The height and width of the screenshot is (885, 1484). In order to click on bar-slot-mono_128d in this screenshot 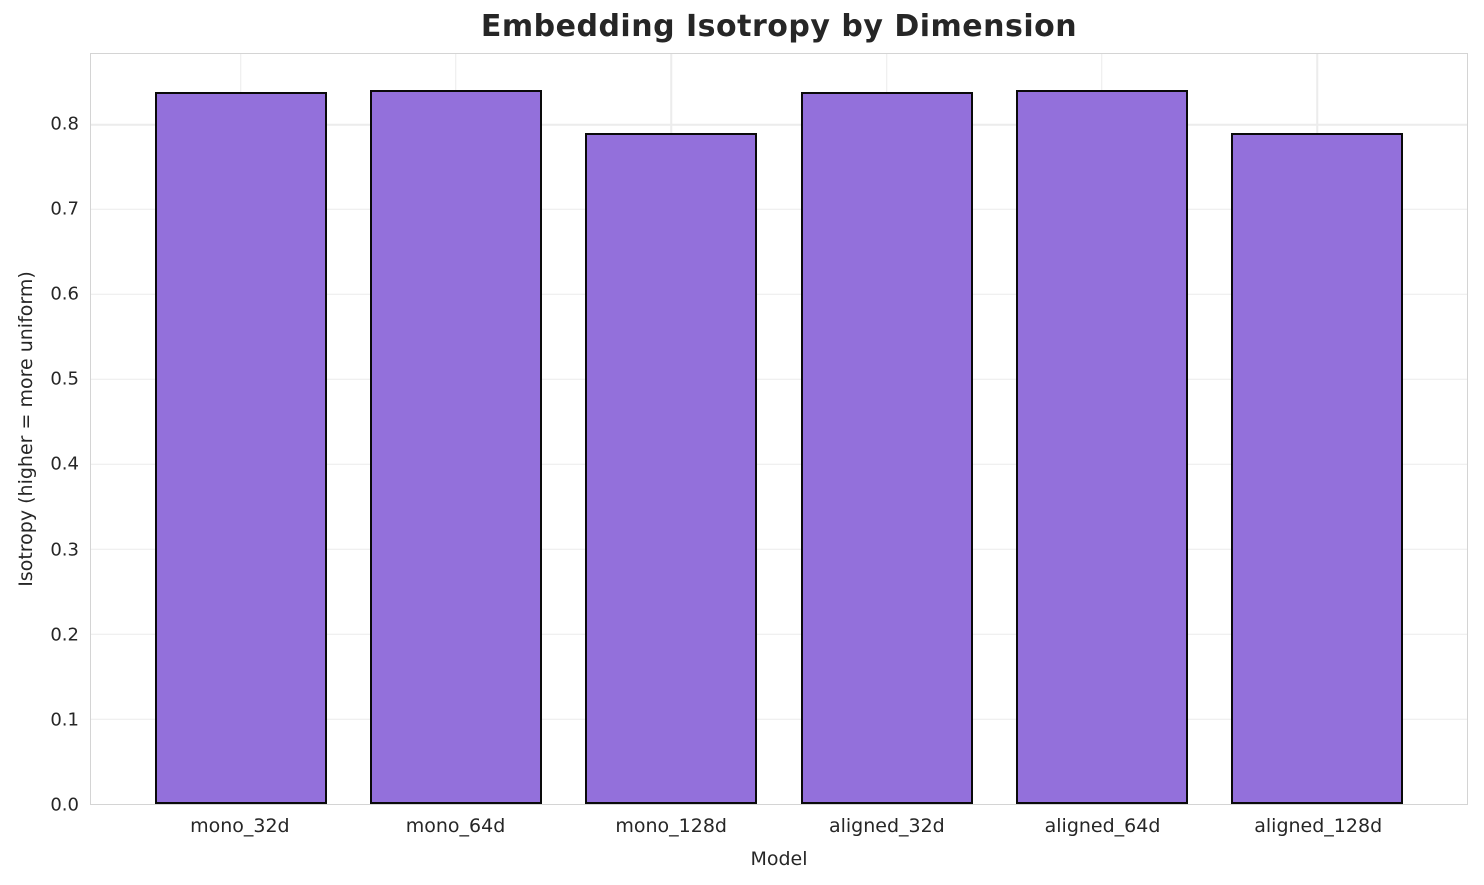, I will do `click(671, 429)`.